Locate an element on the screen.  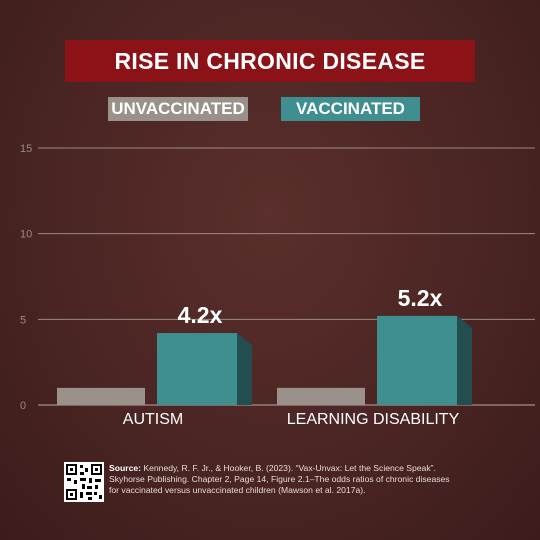
y-tick-label: 10 is located at coordinates (26, 235).